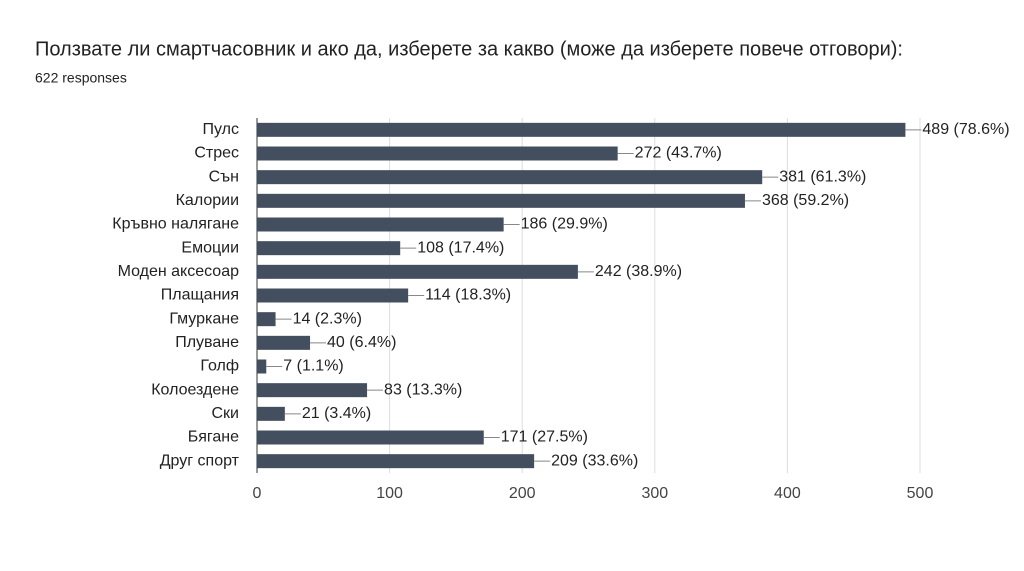 This screenshot has height=571, width=1024. Describe the element at coordinates (313, 366) in the screenshot. I see `data-label: 7 (1.1%)` at that location.